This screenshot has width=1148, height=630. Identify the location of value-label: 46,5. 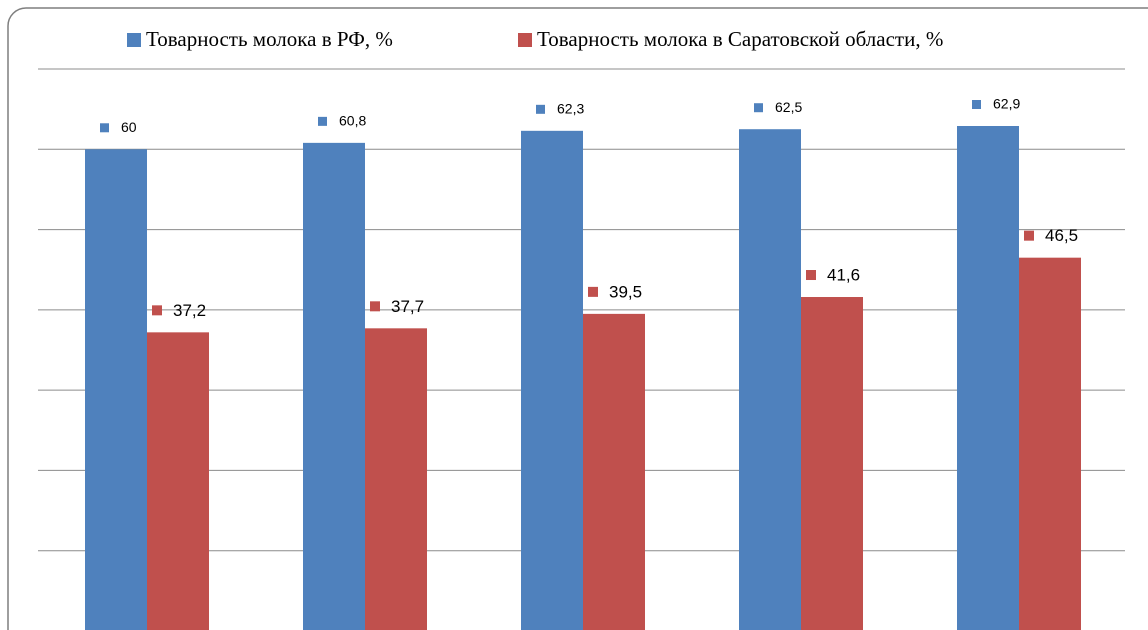
(1061, 235).